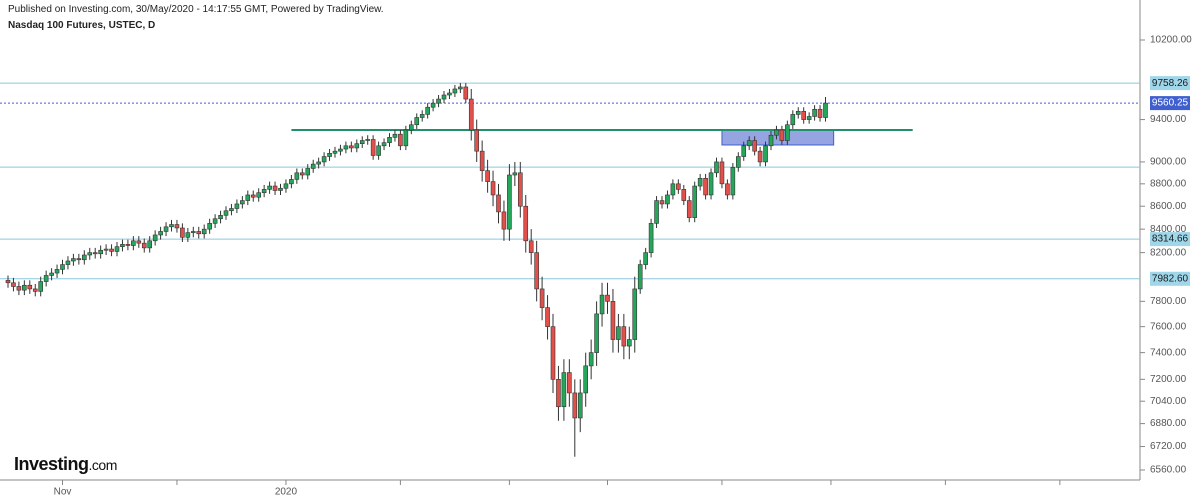 The height and width of the screenshot is (500, 1200). Describe the element at coordinates (286, 492) in the screenshot. I see `x-tick-label: 2020` at that location.